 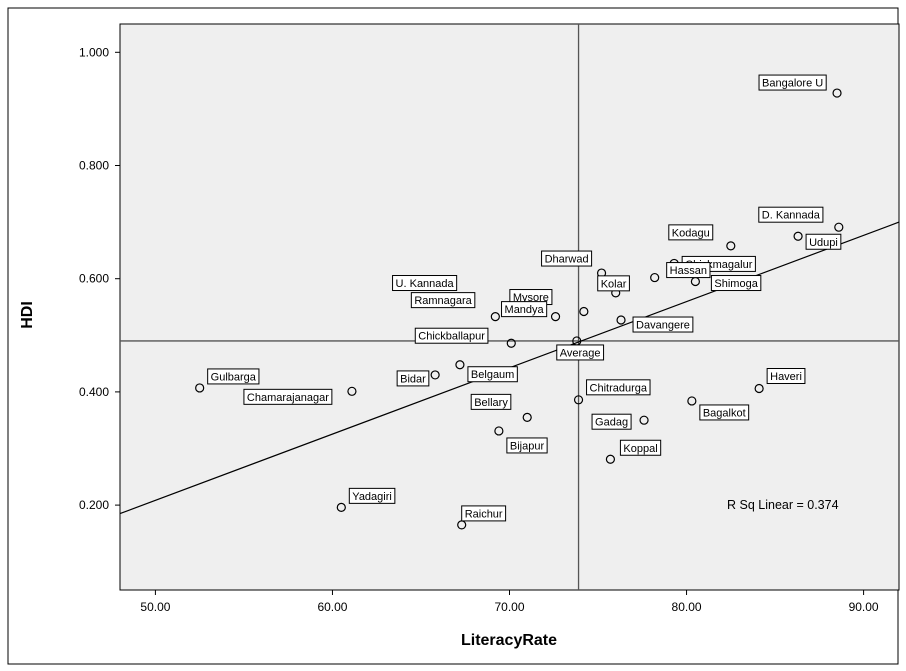 I want to click on y-tick-label: 1.000, so click(x=94, y=52).